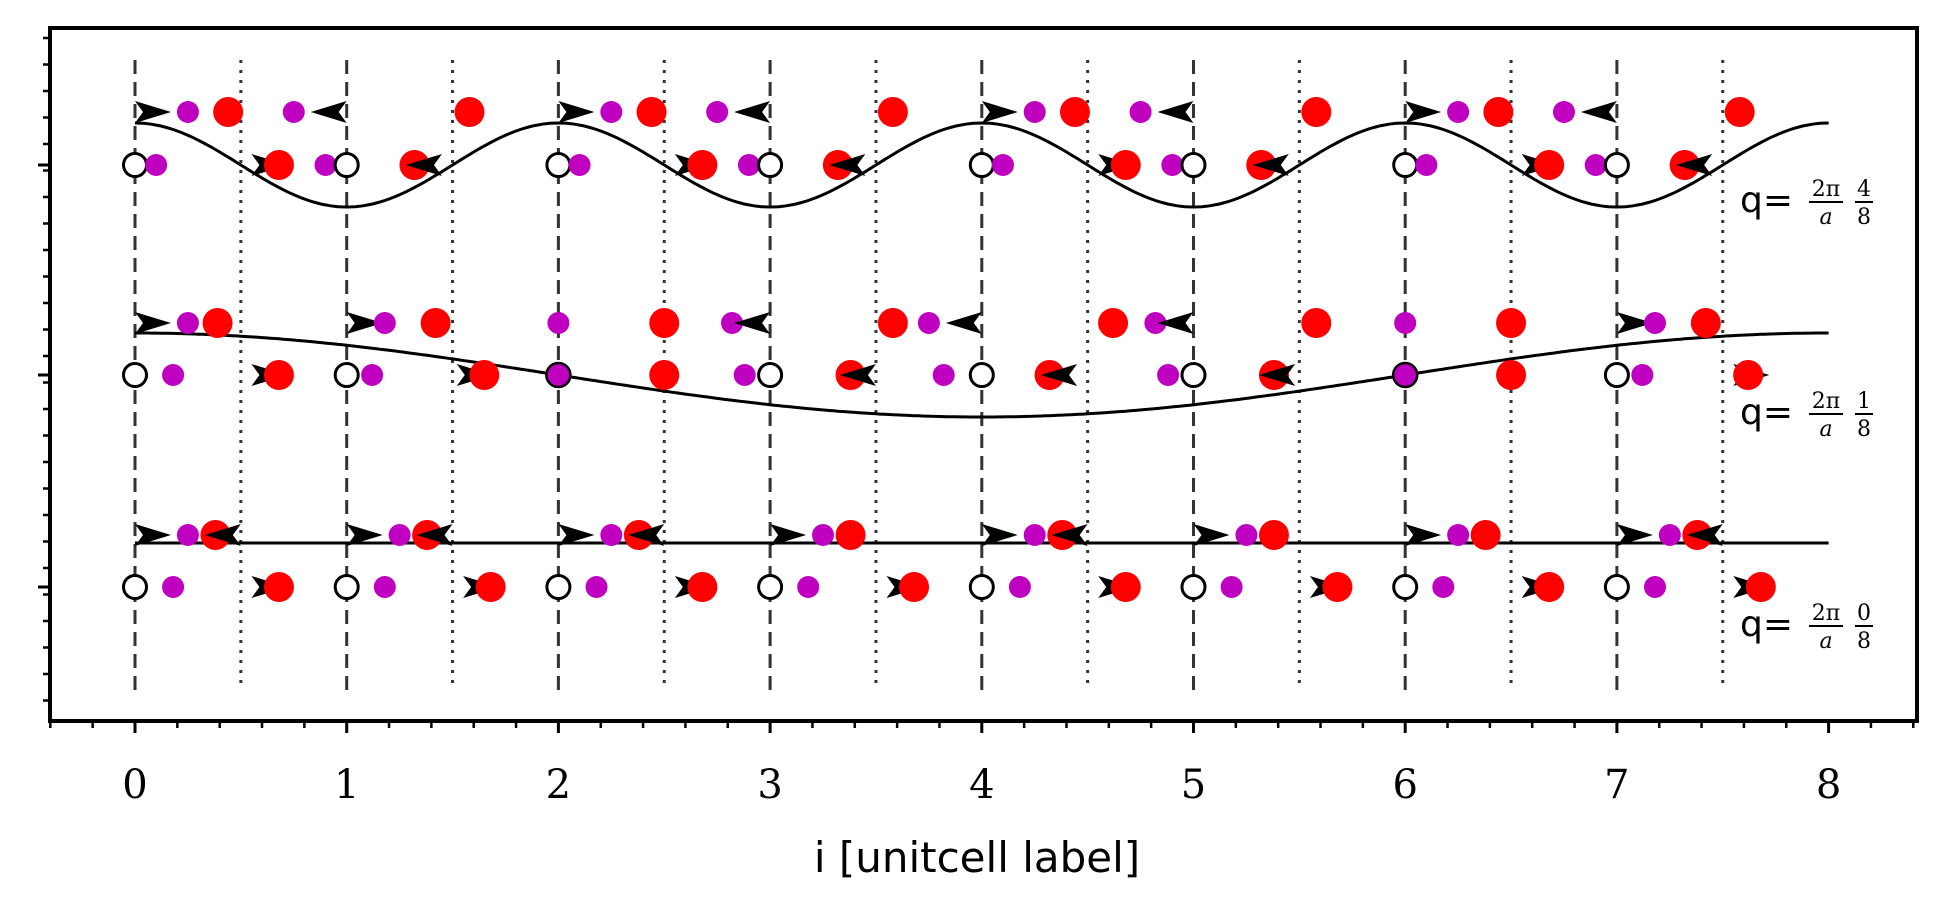 The height and width of the screenshot is (917, 1940). I want to click on x-tick-label: 0, so click(134, 785).